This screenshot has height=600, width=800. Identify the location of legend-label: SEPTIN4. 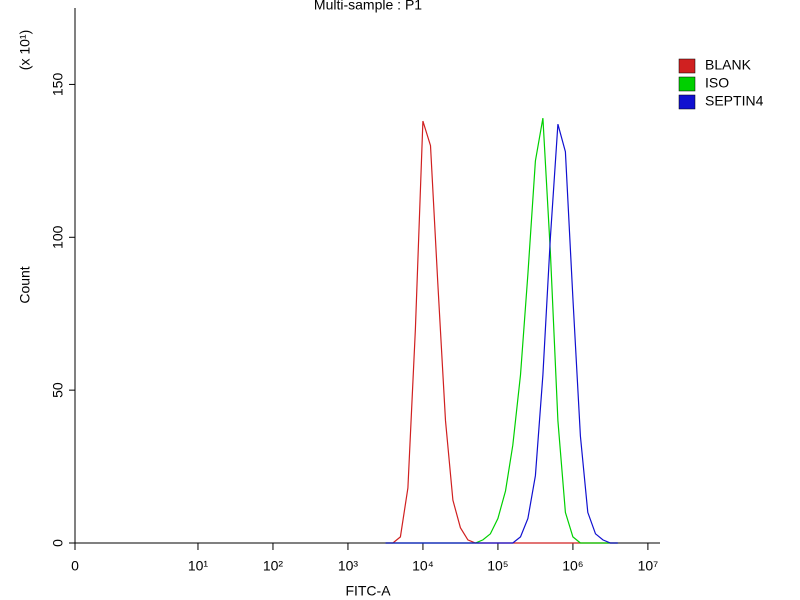
(734, 101).